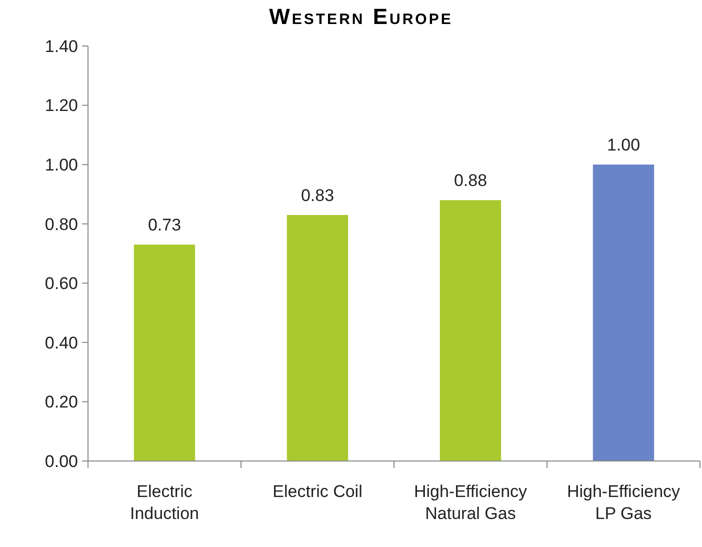  I want to click on chart-title: Western Europe, so click(361, 16).